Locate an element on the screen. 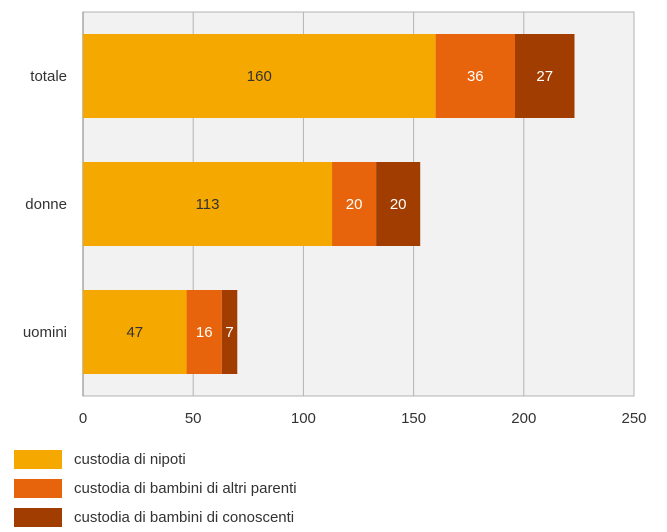 This screenshot has height=532, width=667. data-label-totale-series-2: 27 is located at coordinates (544, 76).